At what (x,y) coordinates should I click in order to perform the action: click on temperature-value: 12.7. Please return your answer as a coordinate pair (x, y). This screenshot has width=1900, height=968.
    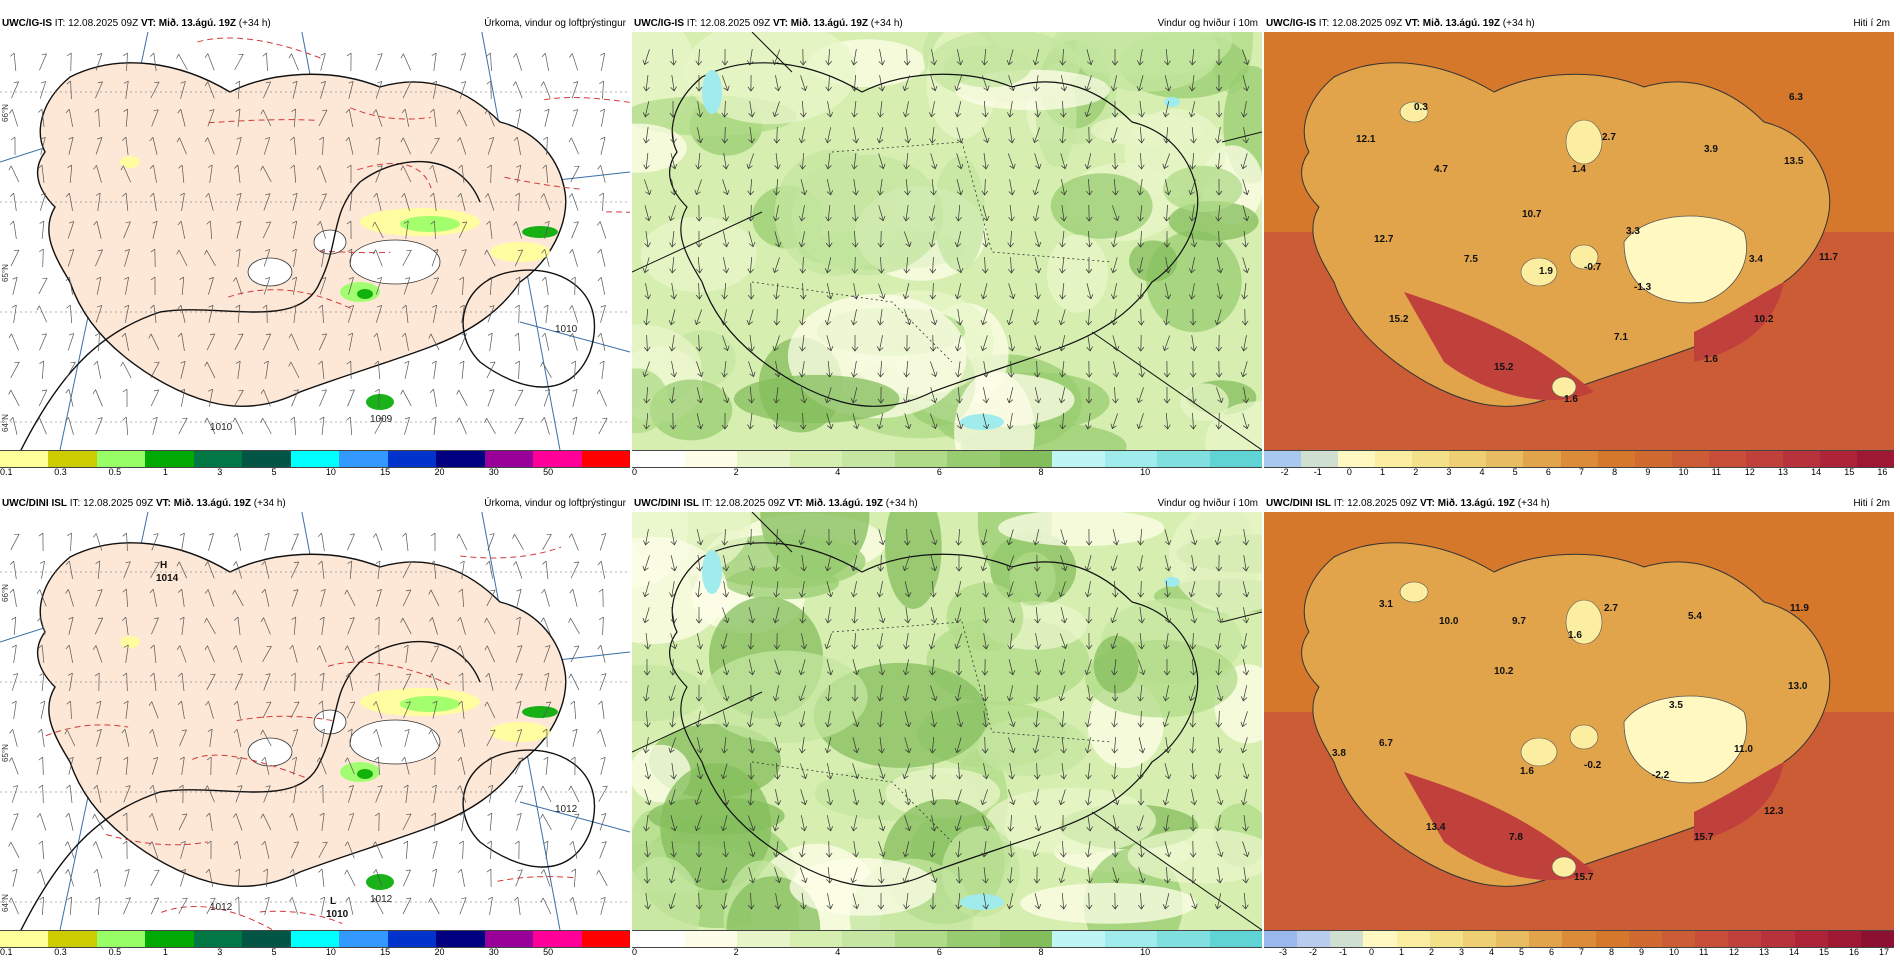
    Looking at the image, I should click on (1384, 239).